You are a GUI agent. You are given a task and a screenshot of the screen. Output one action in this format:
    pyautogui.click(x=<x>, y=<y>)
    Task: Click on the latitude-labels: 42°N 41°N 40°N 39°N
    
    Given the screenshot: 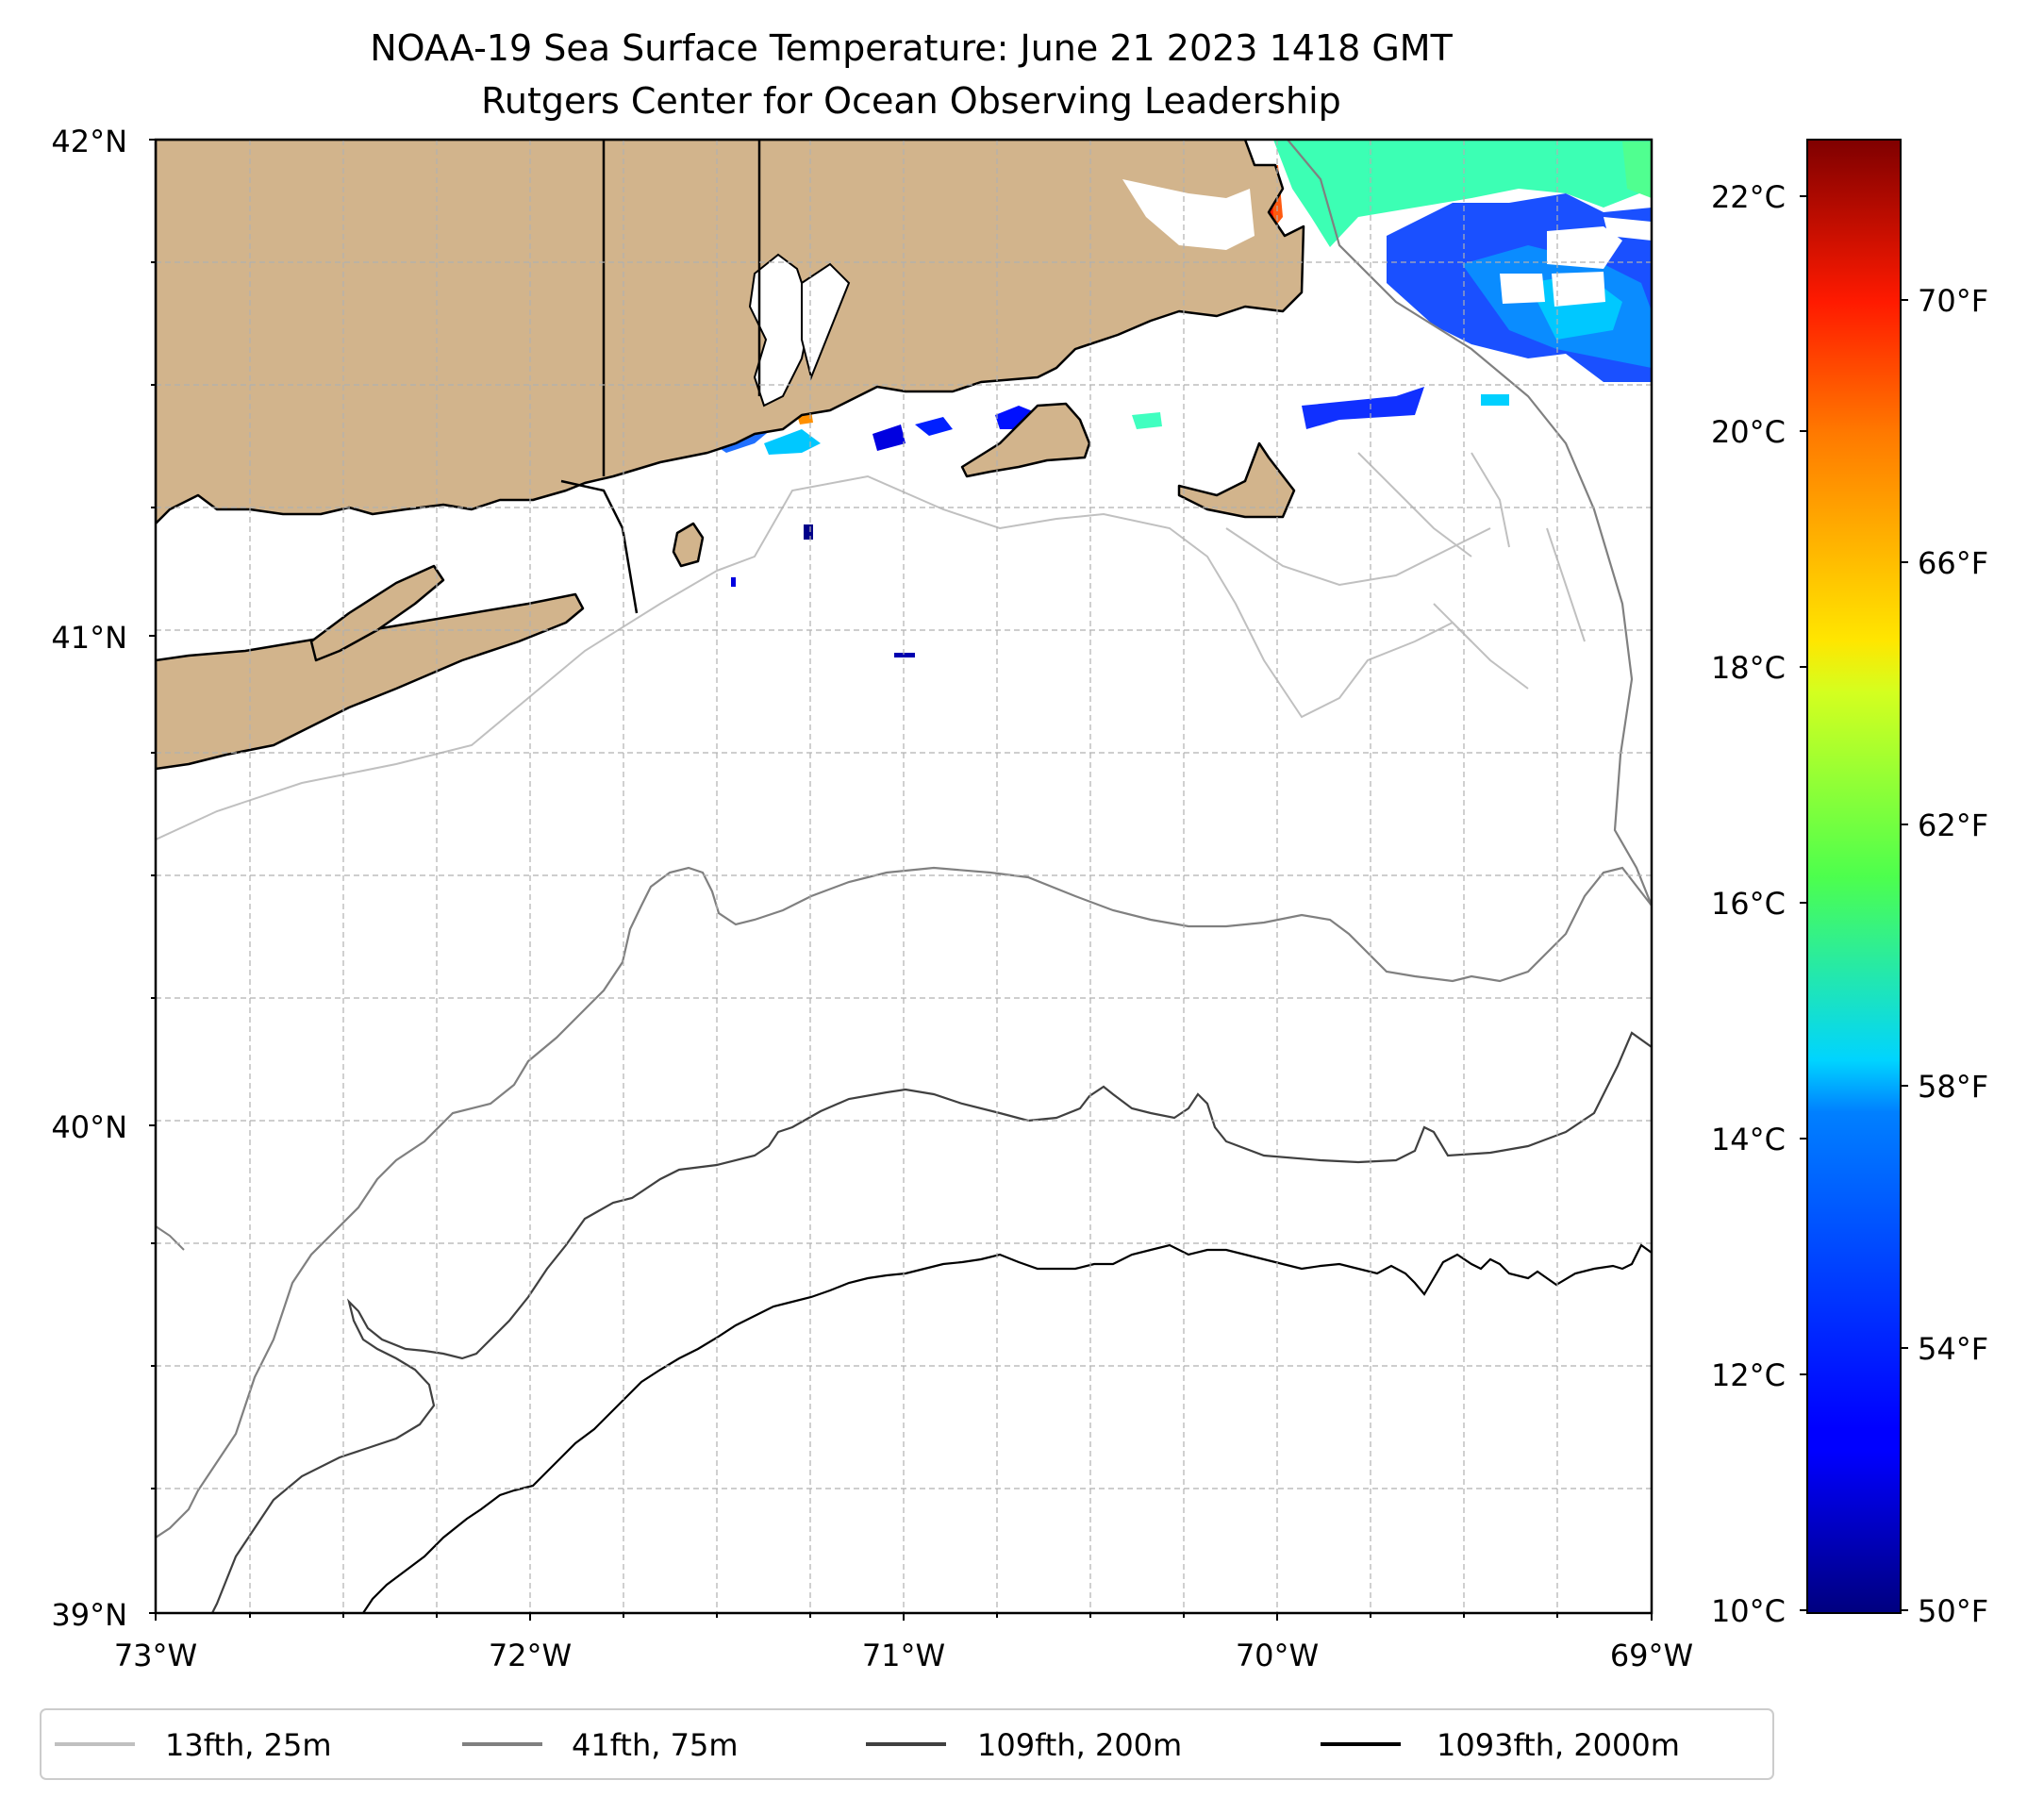 What is the action you would take?
    pyautogui.click(x=89, y=878)
    